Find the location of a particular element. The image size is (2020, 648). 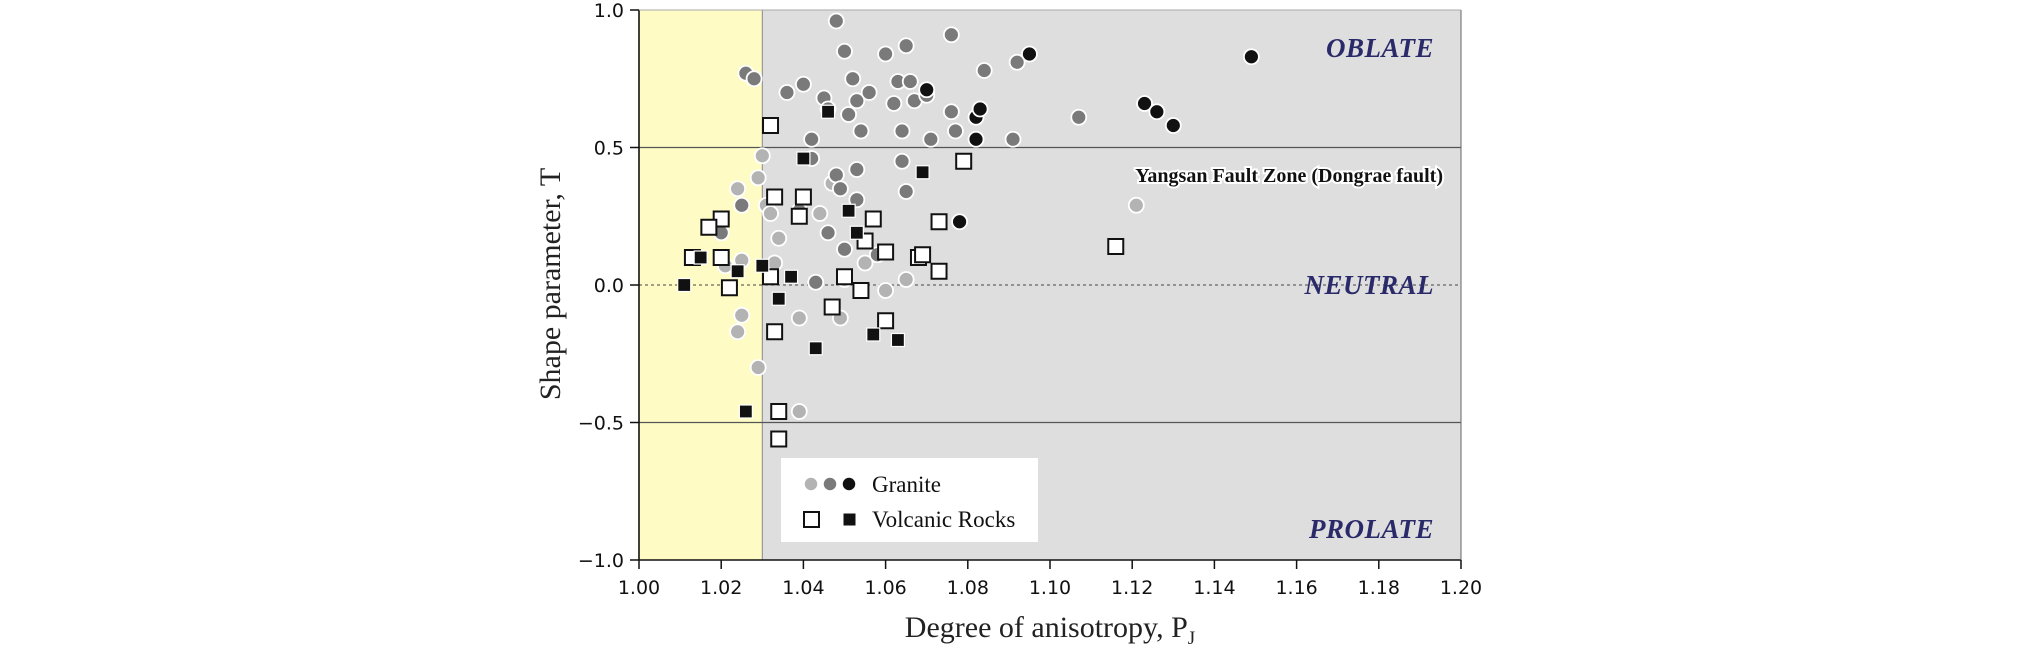

legend-box is located at coordinates (909, 500).